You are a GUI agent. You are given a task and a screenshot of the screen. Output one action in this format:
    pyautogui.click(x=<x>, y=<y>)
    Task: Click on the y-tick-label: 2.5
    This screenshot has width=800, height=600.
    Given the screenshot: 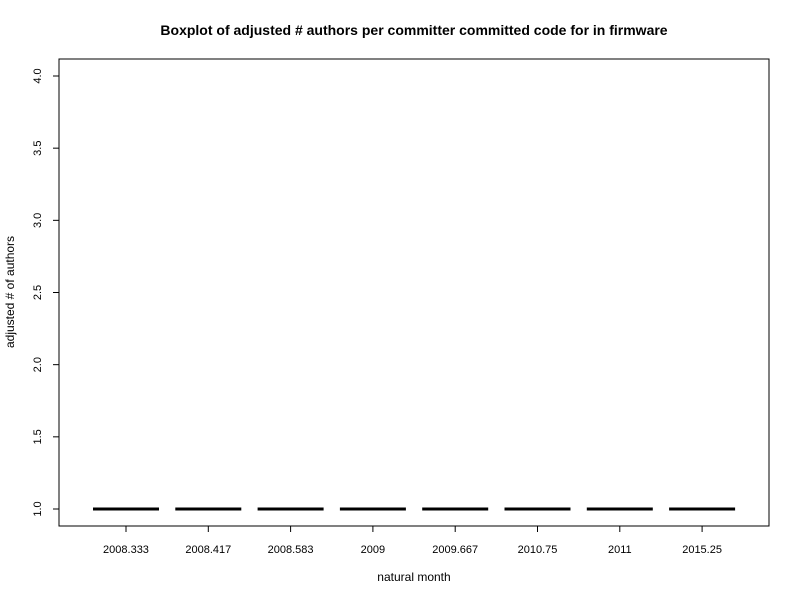 What is the action you would take?
    pyautogui.click(x=38, y=292)
    